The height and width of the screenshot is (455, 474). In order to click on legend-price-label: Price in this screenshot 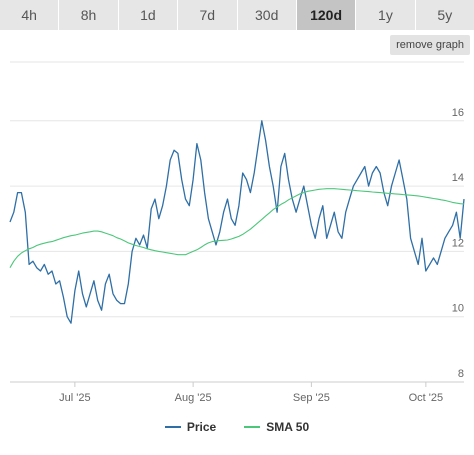, I will do `click(201, 427)`.